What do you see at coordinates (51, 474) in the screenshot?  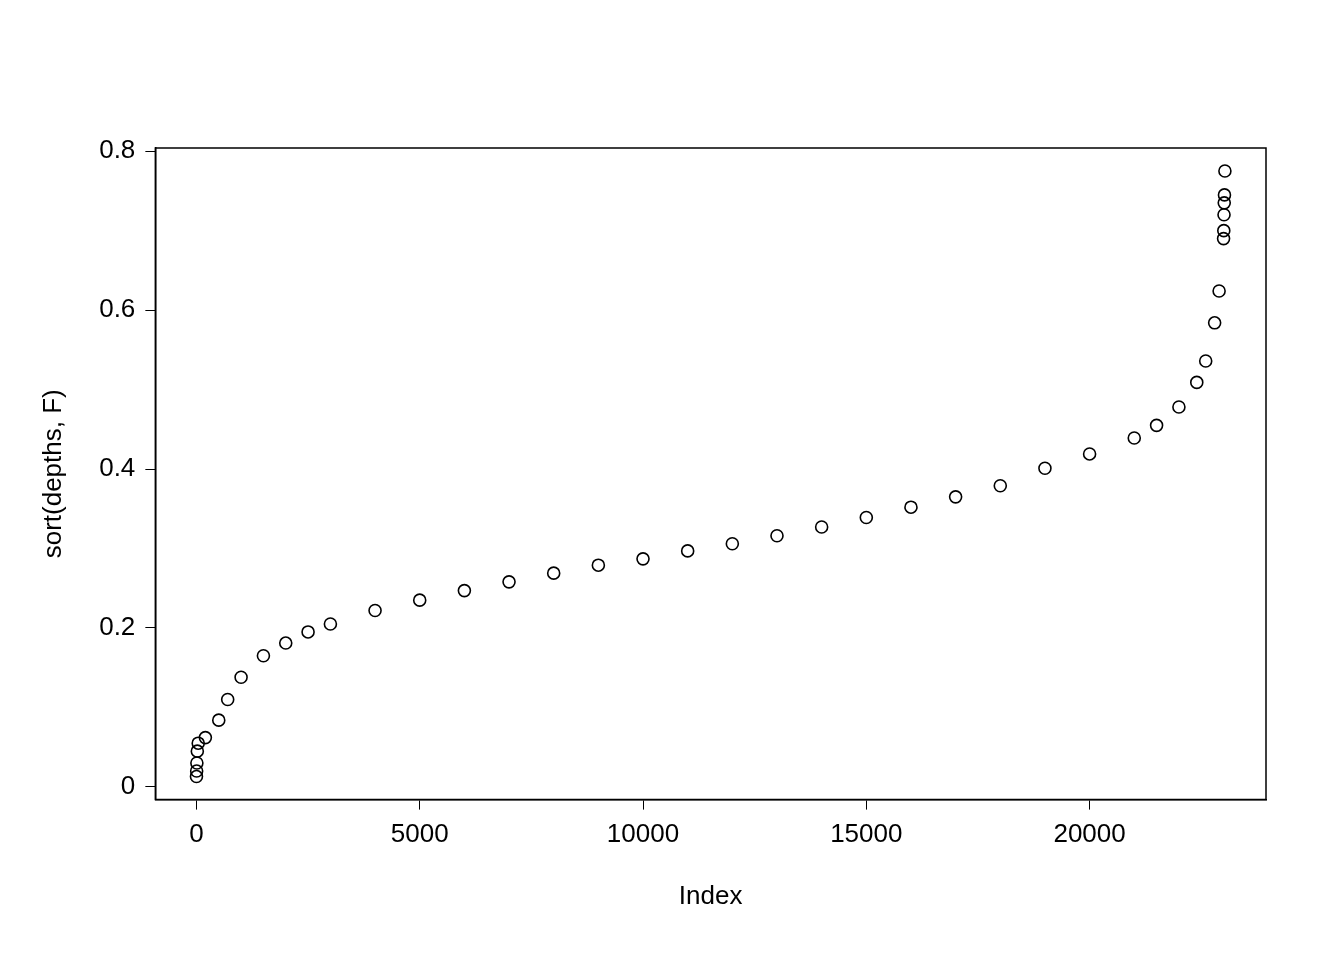 I see `y-axis-title: sort(depths, F)` at bounding box center [51, 474].